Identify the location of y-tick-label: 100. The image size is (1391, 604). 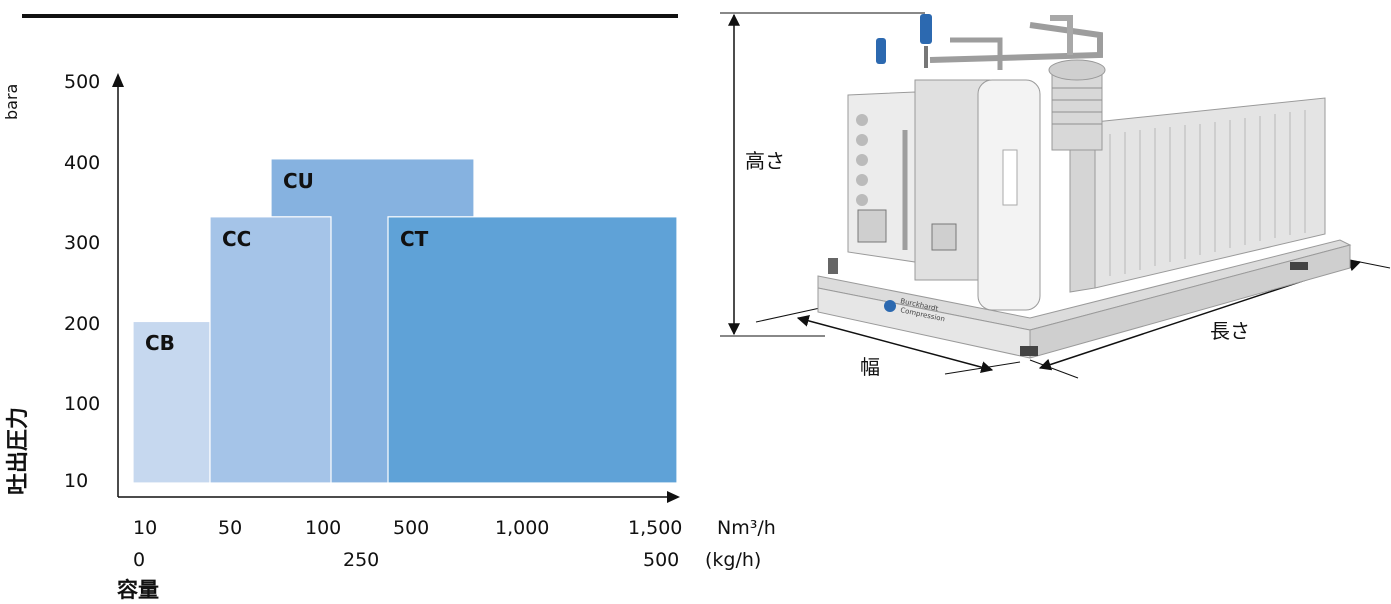
(82, 404).